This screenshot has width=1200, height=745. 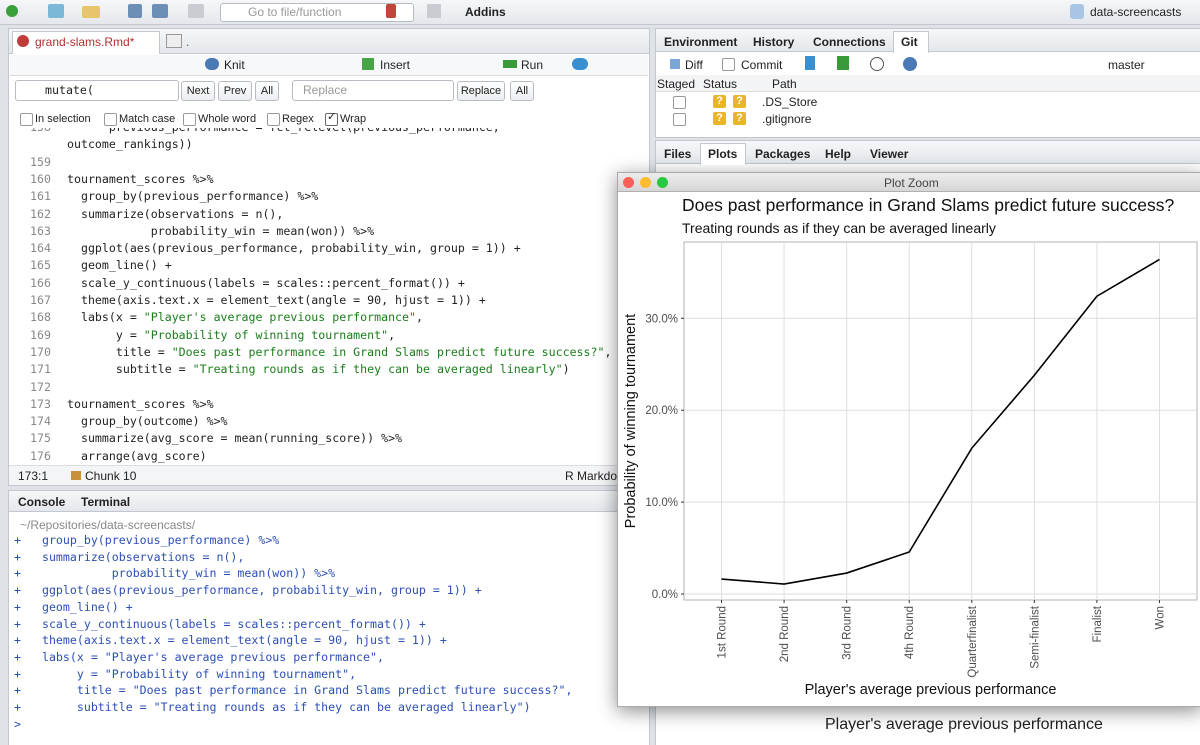 I want to click on line-number: 160, so click(x=40, y=178).